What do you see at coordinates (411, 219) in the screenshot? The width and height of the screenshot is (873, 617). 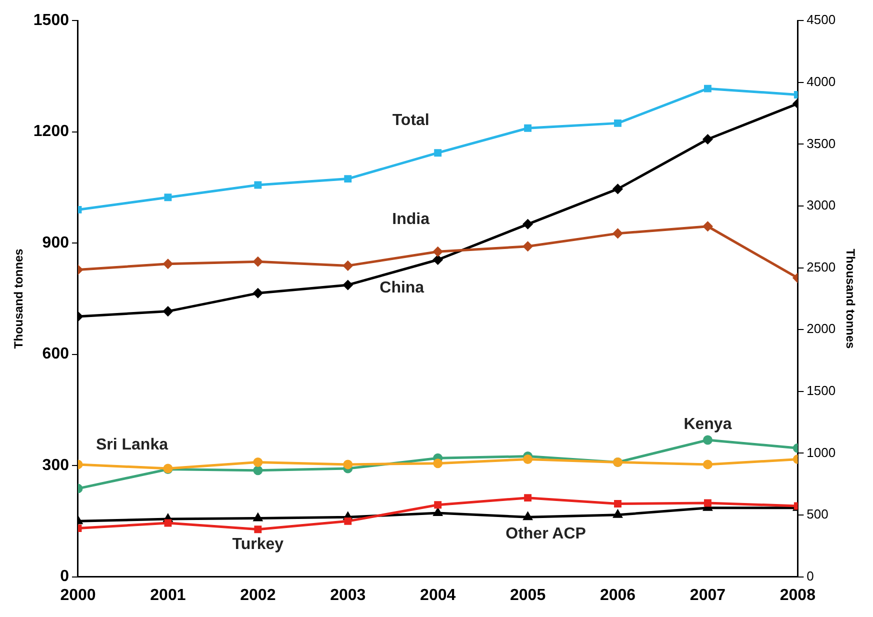 I see `series-label: India` at bounding box center [411, 219].